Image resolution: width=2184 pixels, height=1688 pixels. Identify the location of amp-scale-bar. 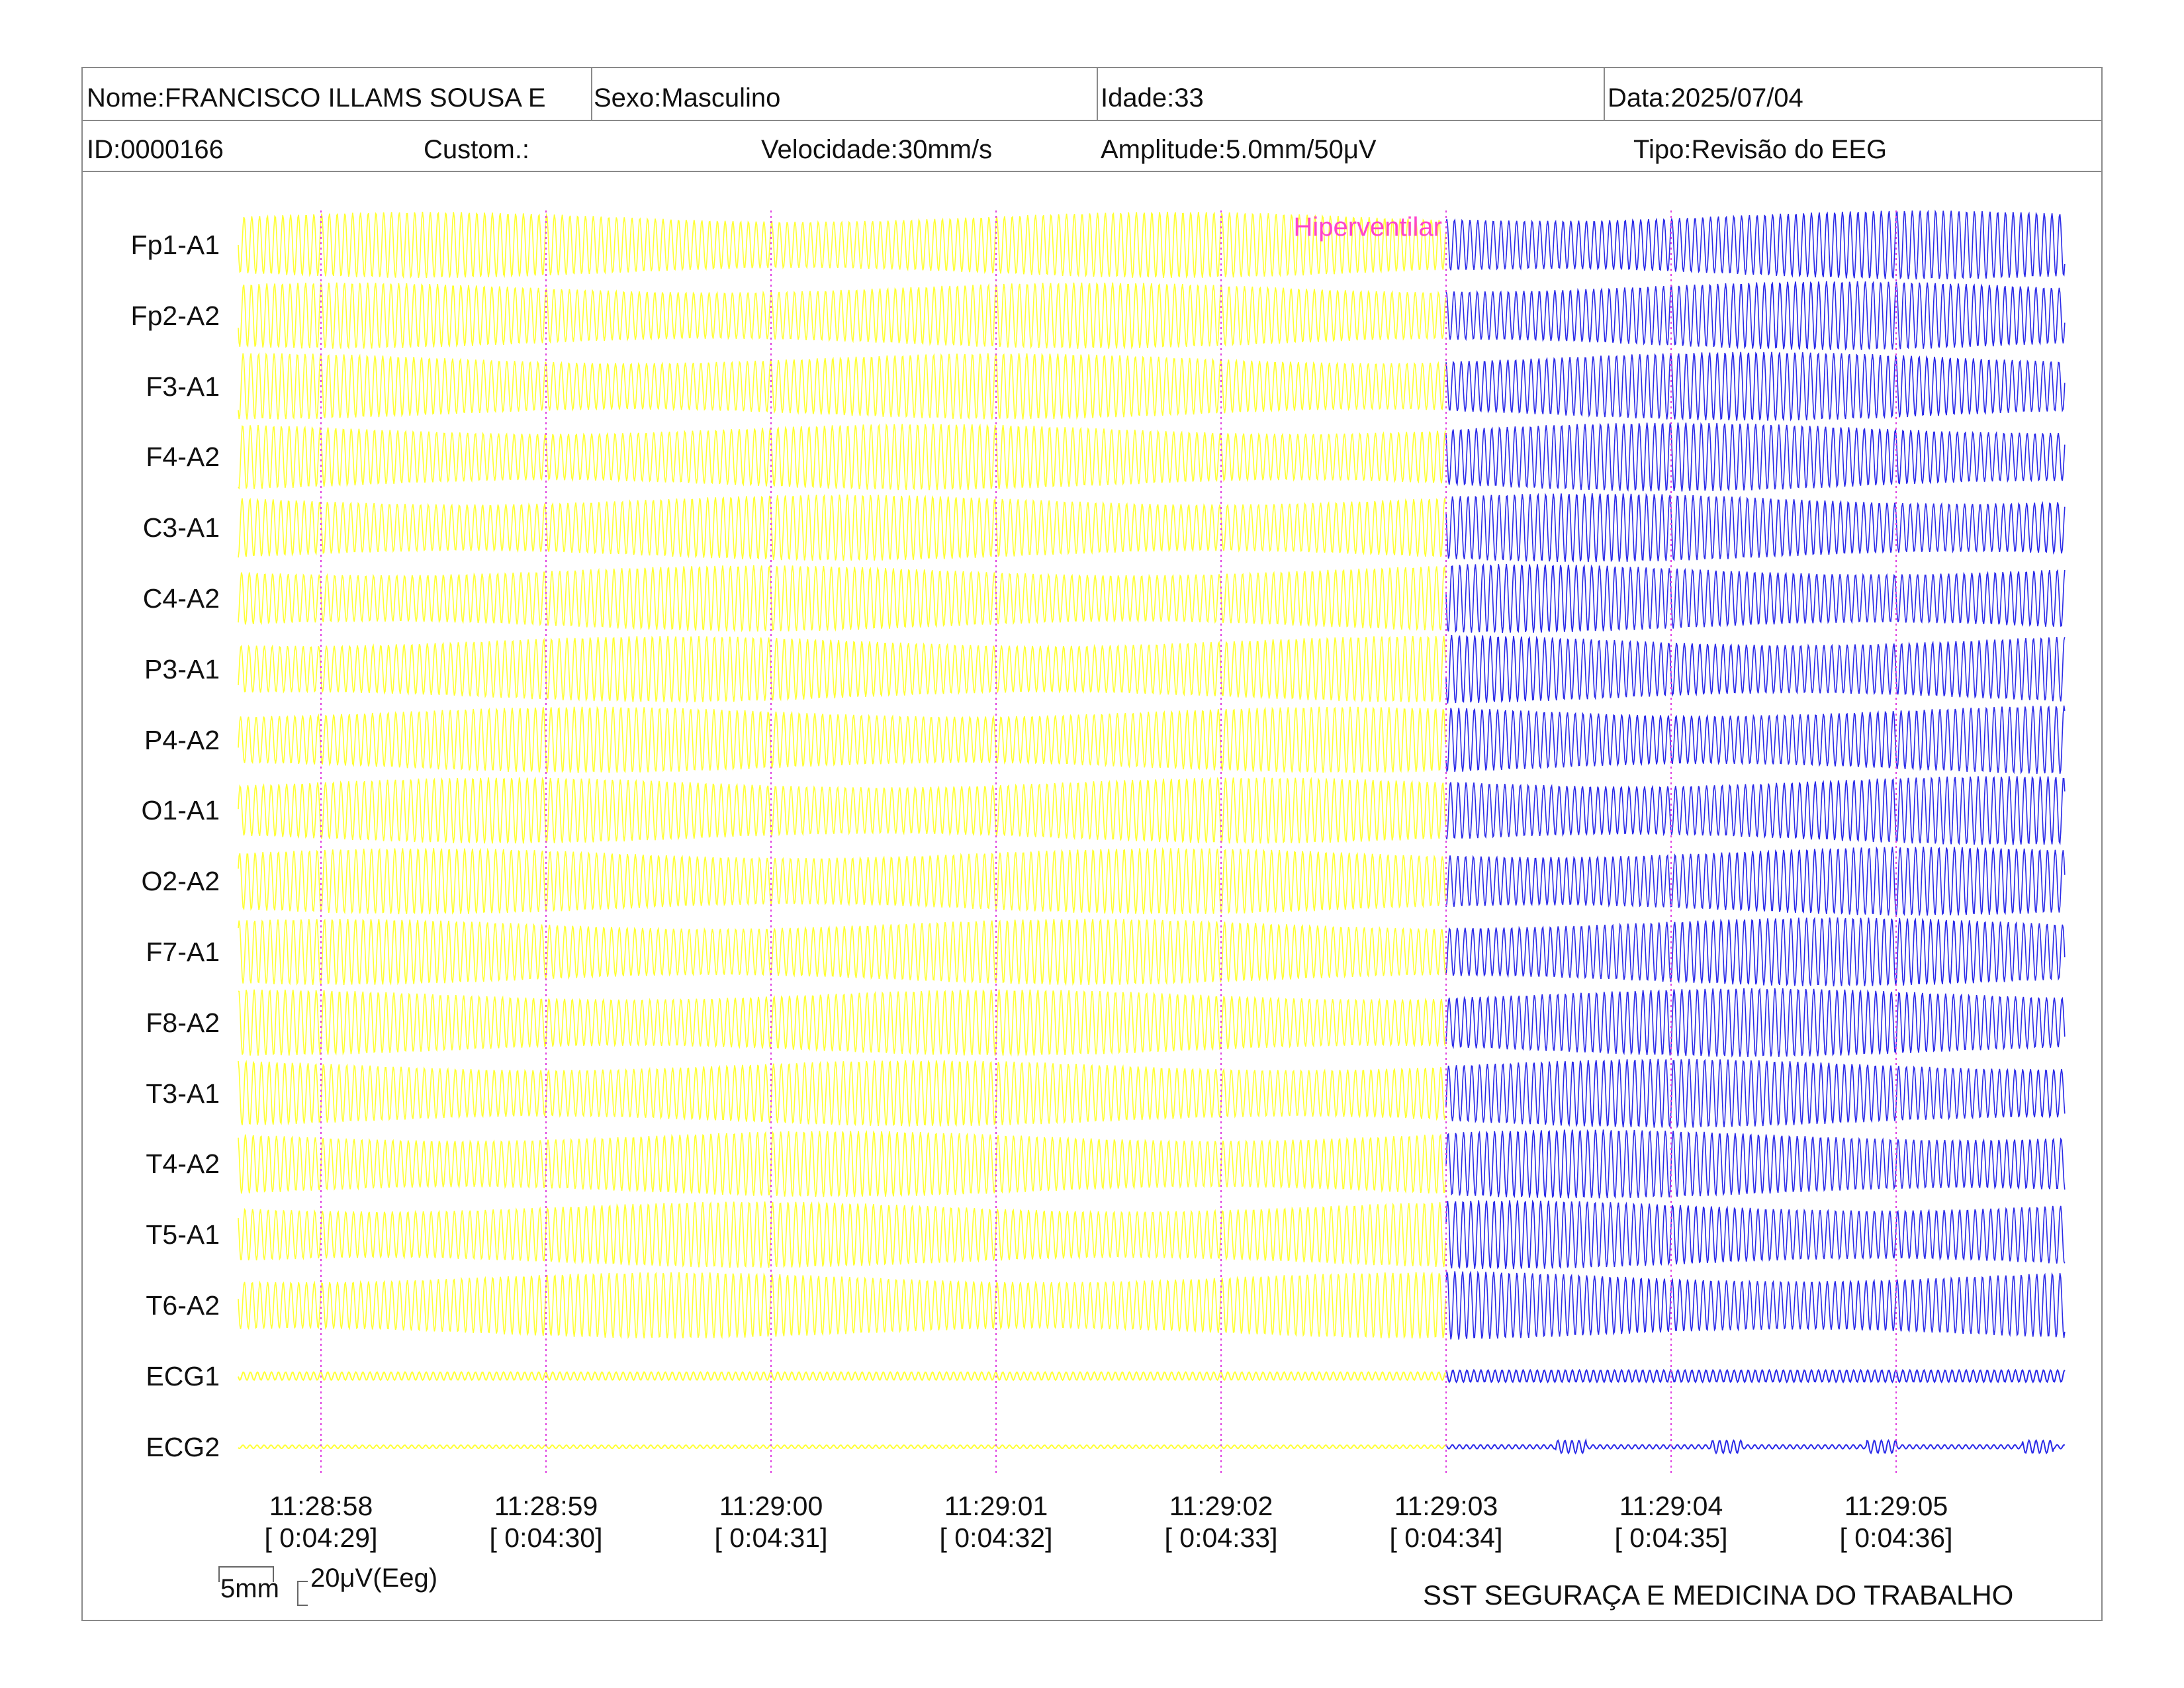
(302, 1593).